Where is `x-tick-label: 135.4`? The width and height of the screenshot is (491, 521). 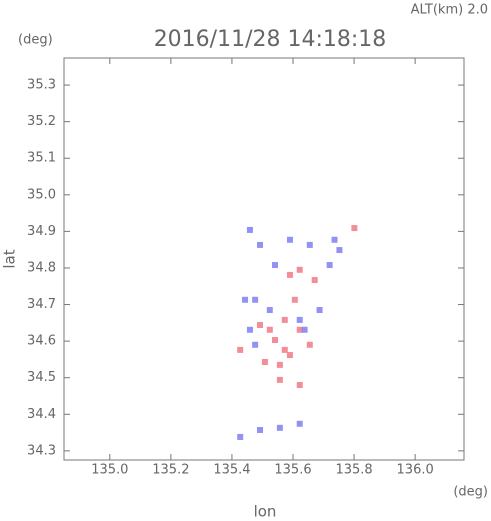
x-tick-label: 135.4 is located at coordinates (231, 470).